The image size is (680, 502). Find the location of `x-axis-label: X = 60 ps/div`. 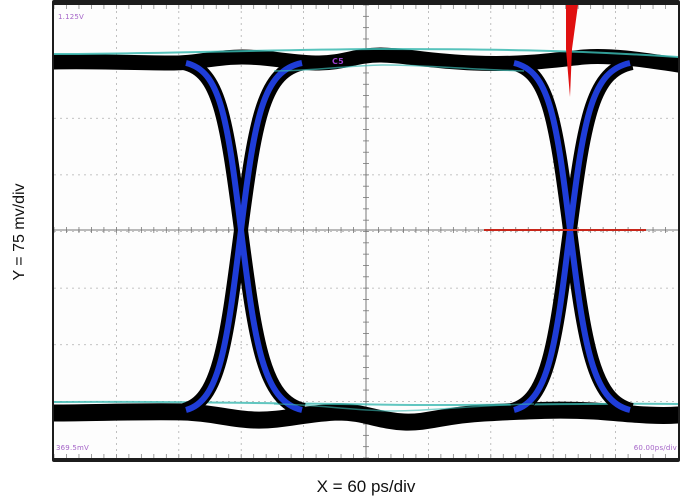

x-axis-label: X = 60 ps/div is located at coordinates (366, 486).